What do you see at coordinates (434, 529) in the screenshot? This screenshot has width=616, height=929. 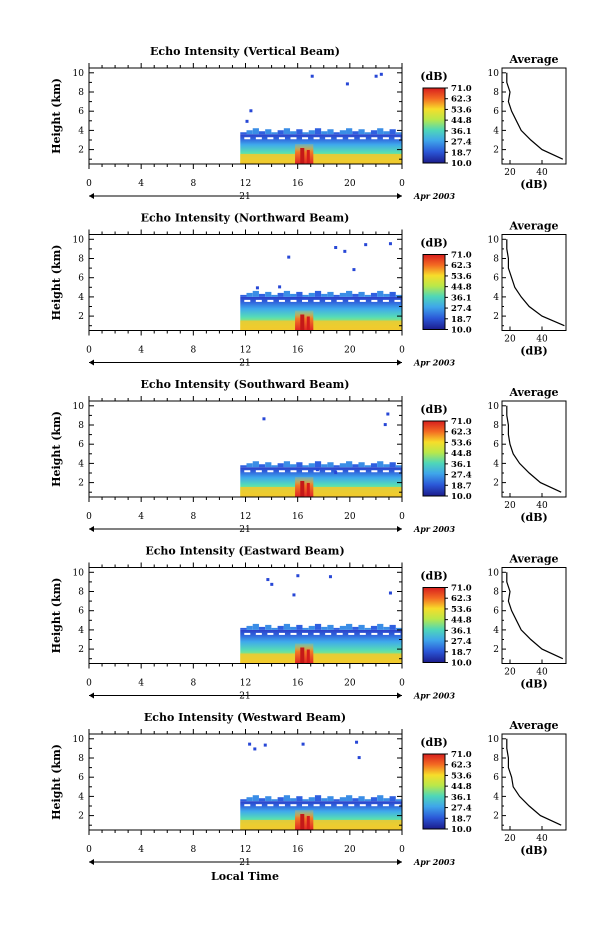 I see `date-label: Apr 2003` at bounding box center [434, 529].